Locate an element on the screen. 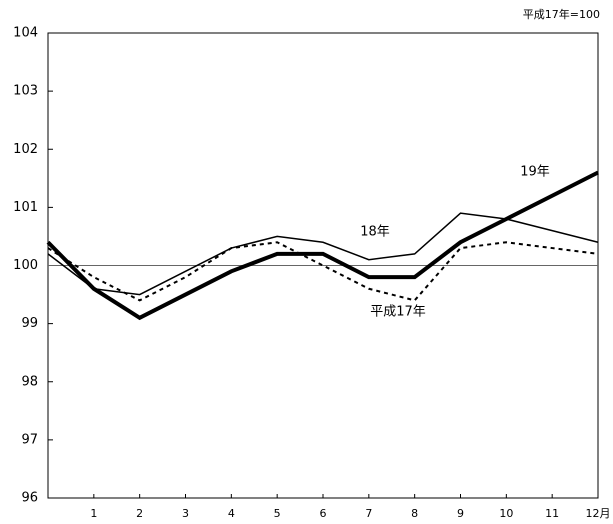 This screenshot has height=524, width=613. x-tick-label: 5 is located at coordinates (277, 513).